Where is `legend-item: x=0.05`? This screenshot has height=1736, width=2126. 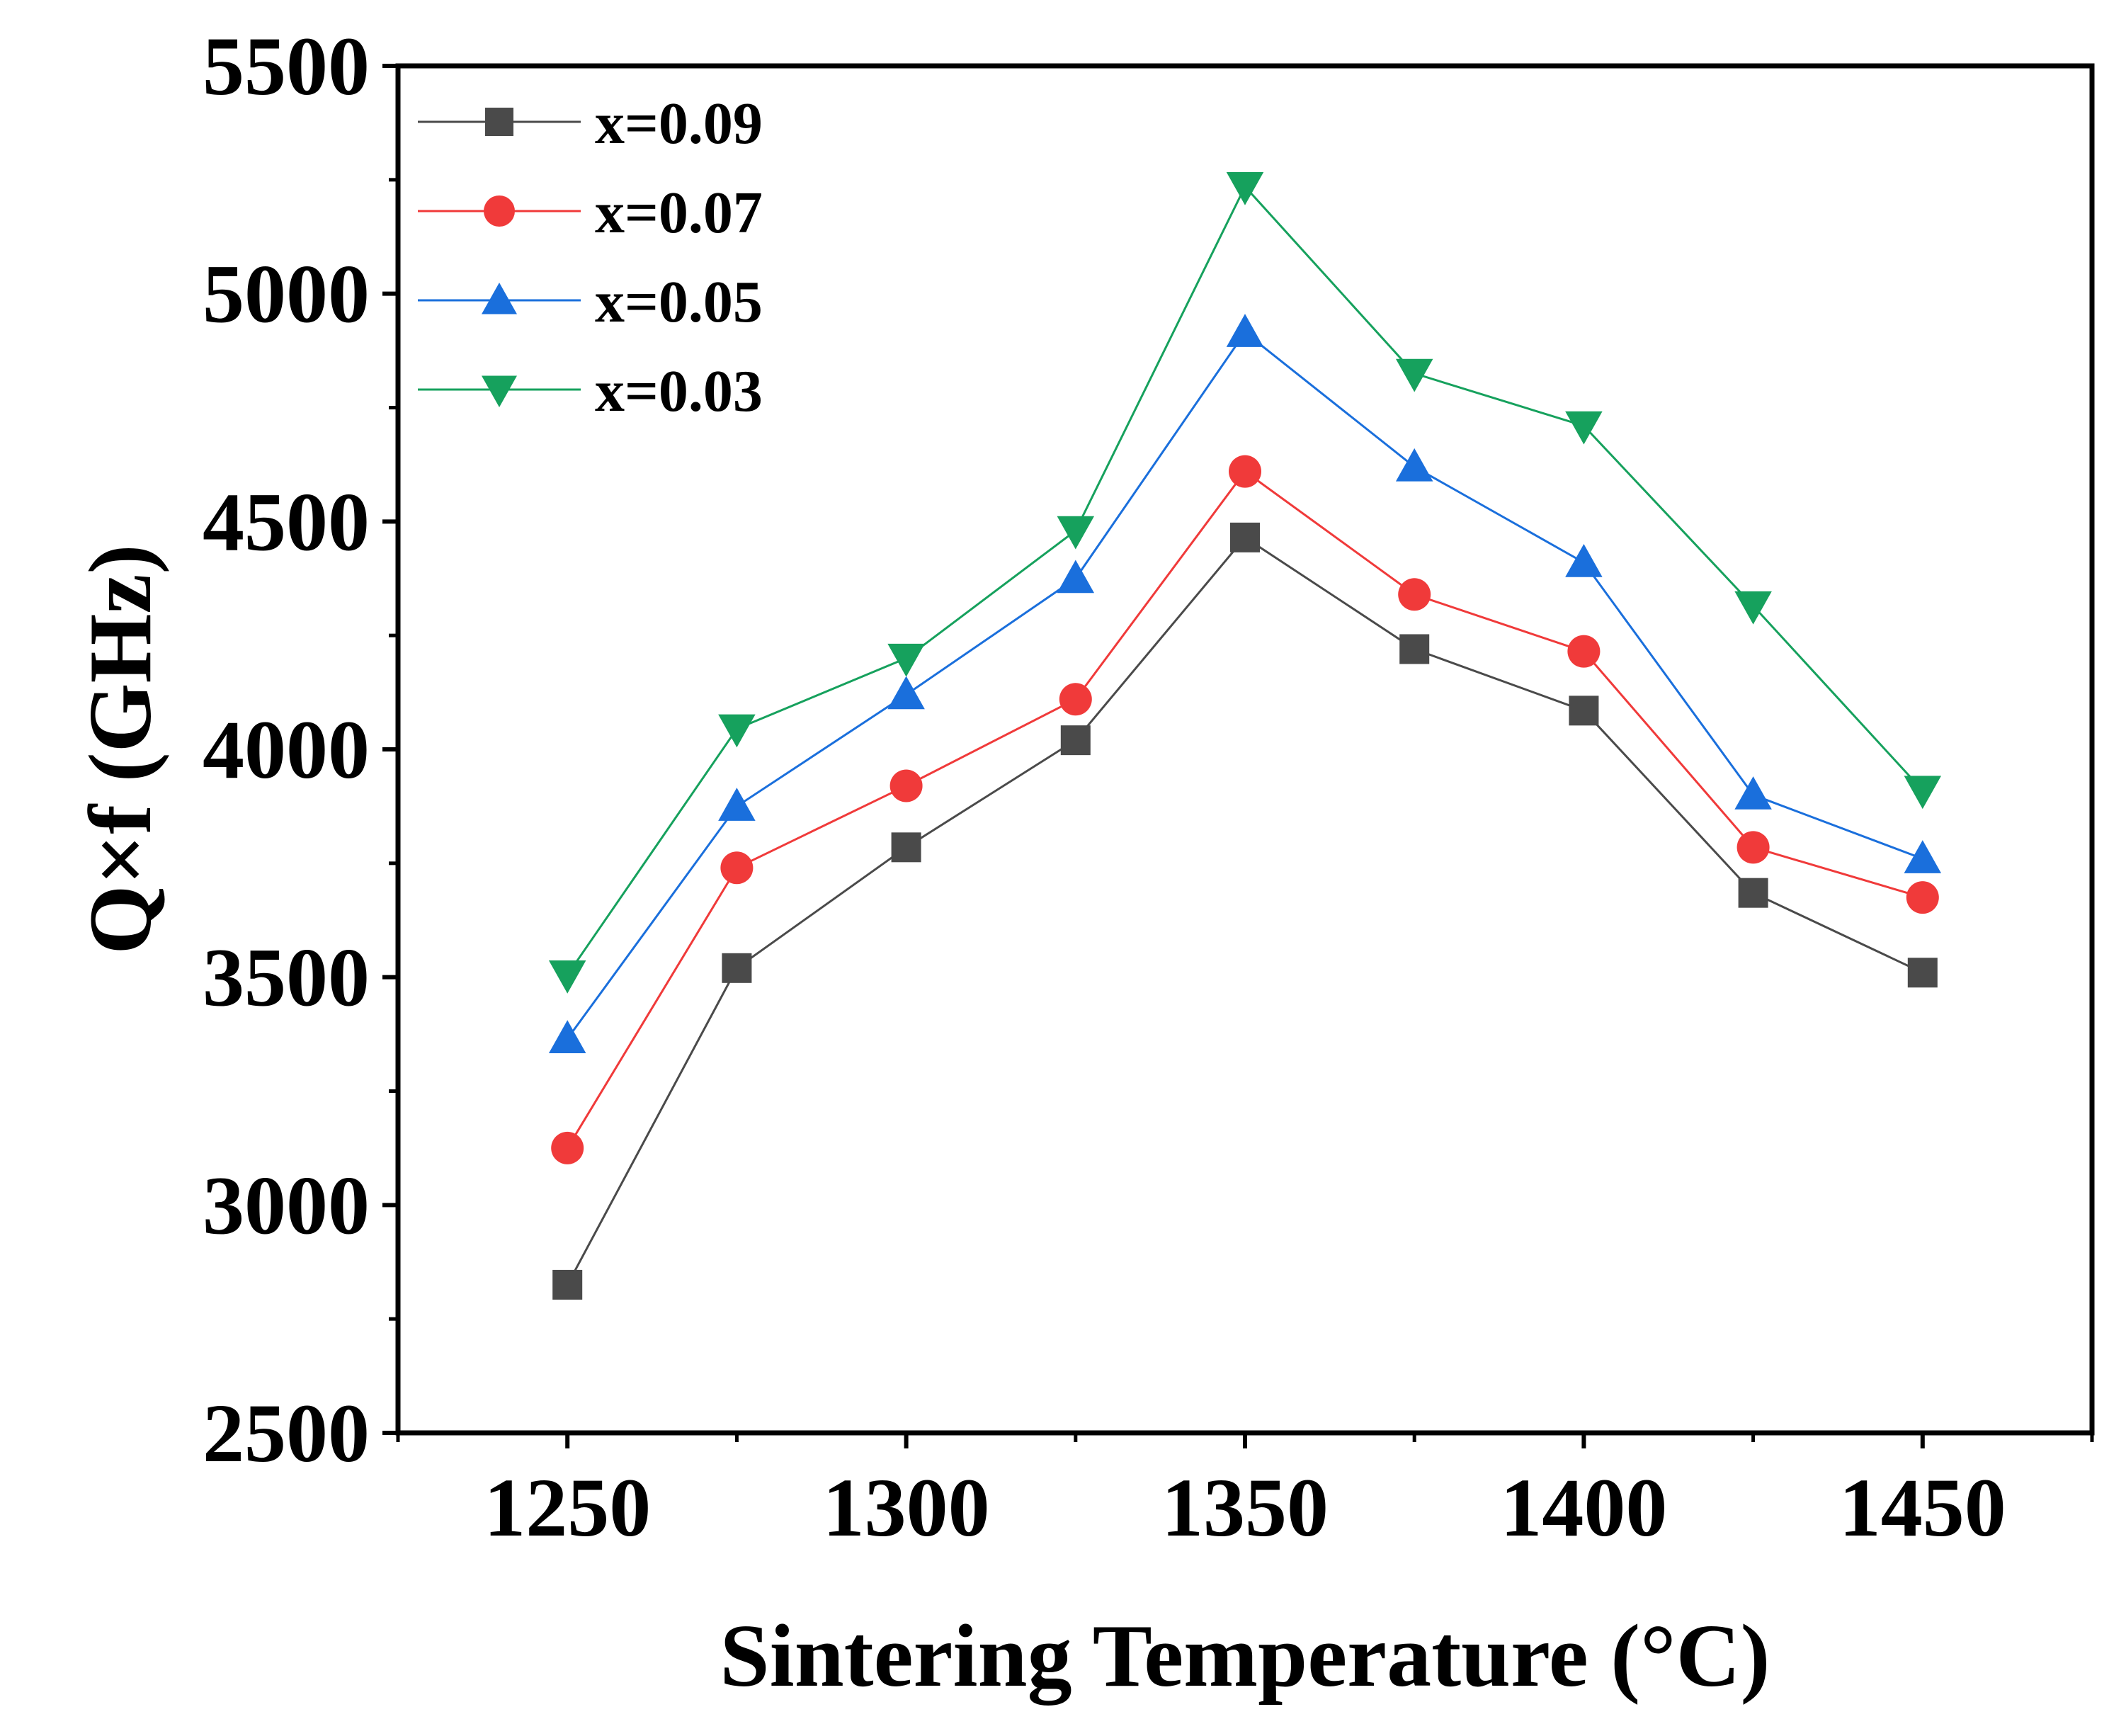
legend-item: x=0.05 is located at coordinates (590, 302).